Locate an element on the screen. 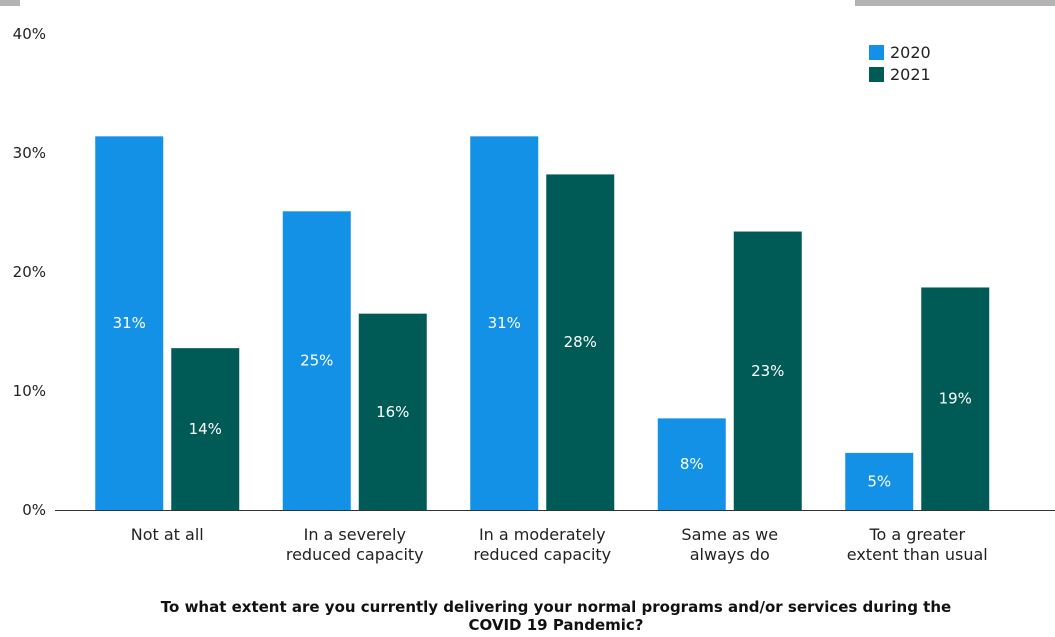  data-label-2020-0: 31% is located at coordinates (129, 323).